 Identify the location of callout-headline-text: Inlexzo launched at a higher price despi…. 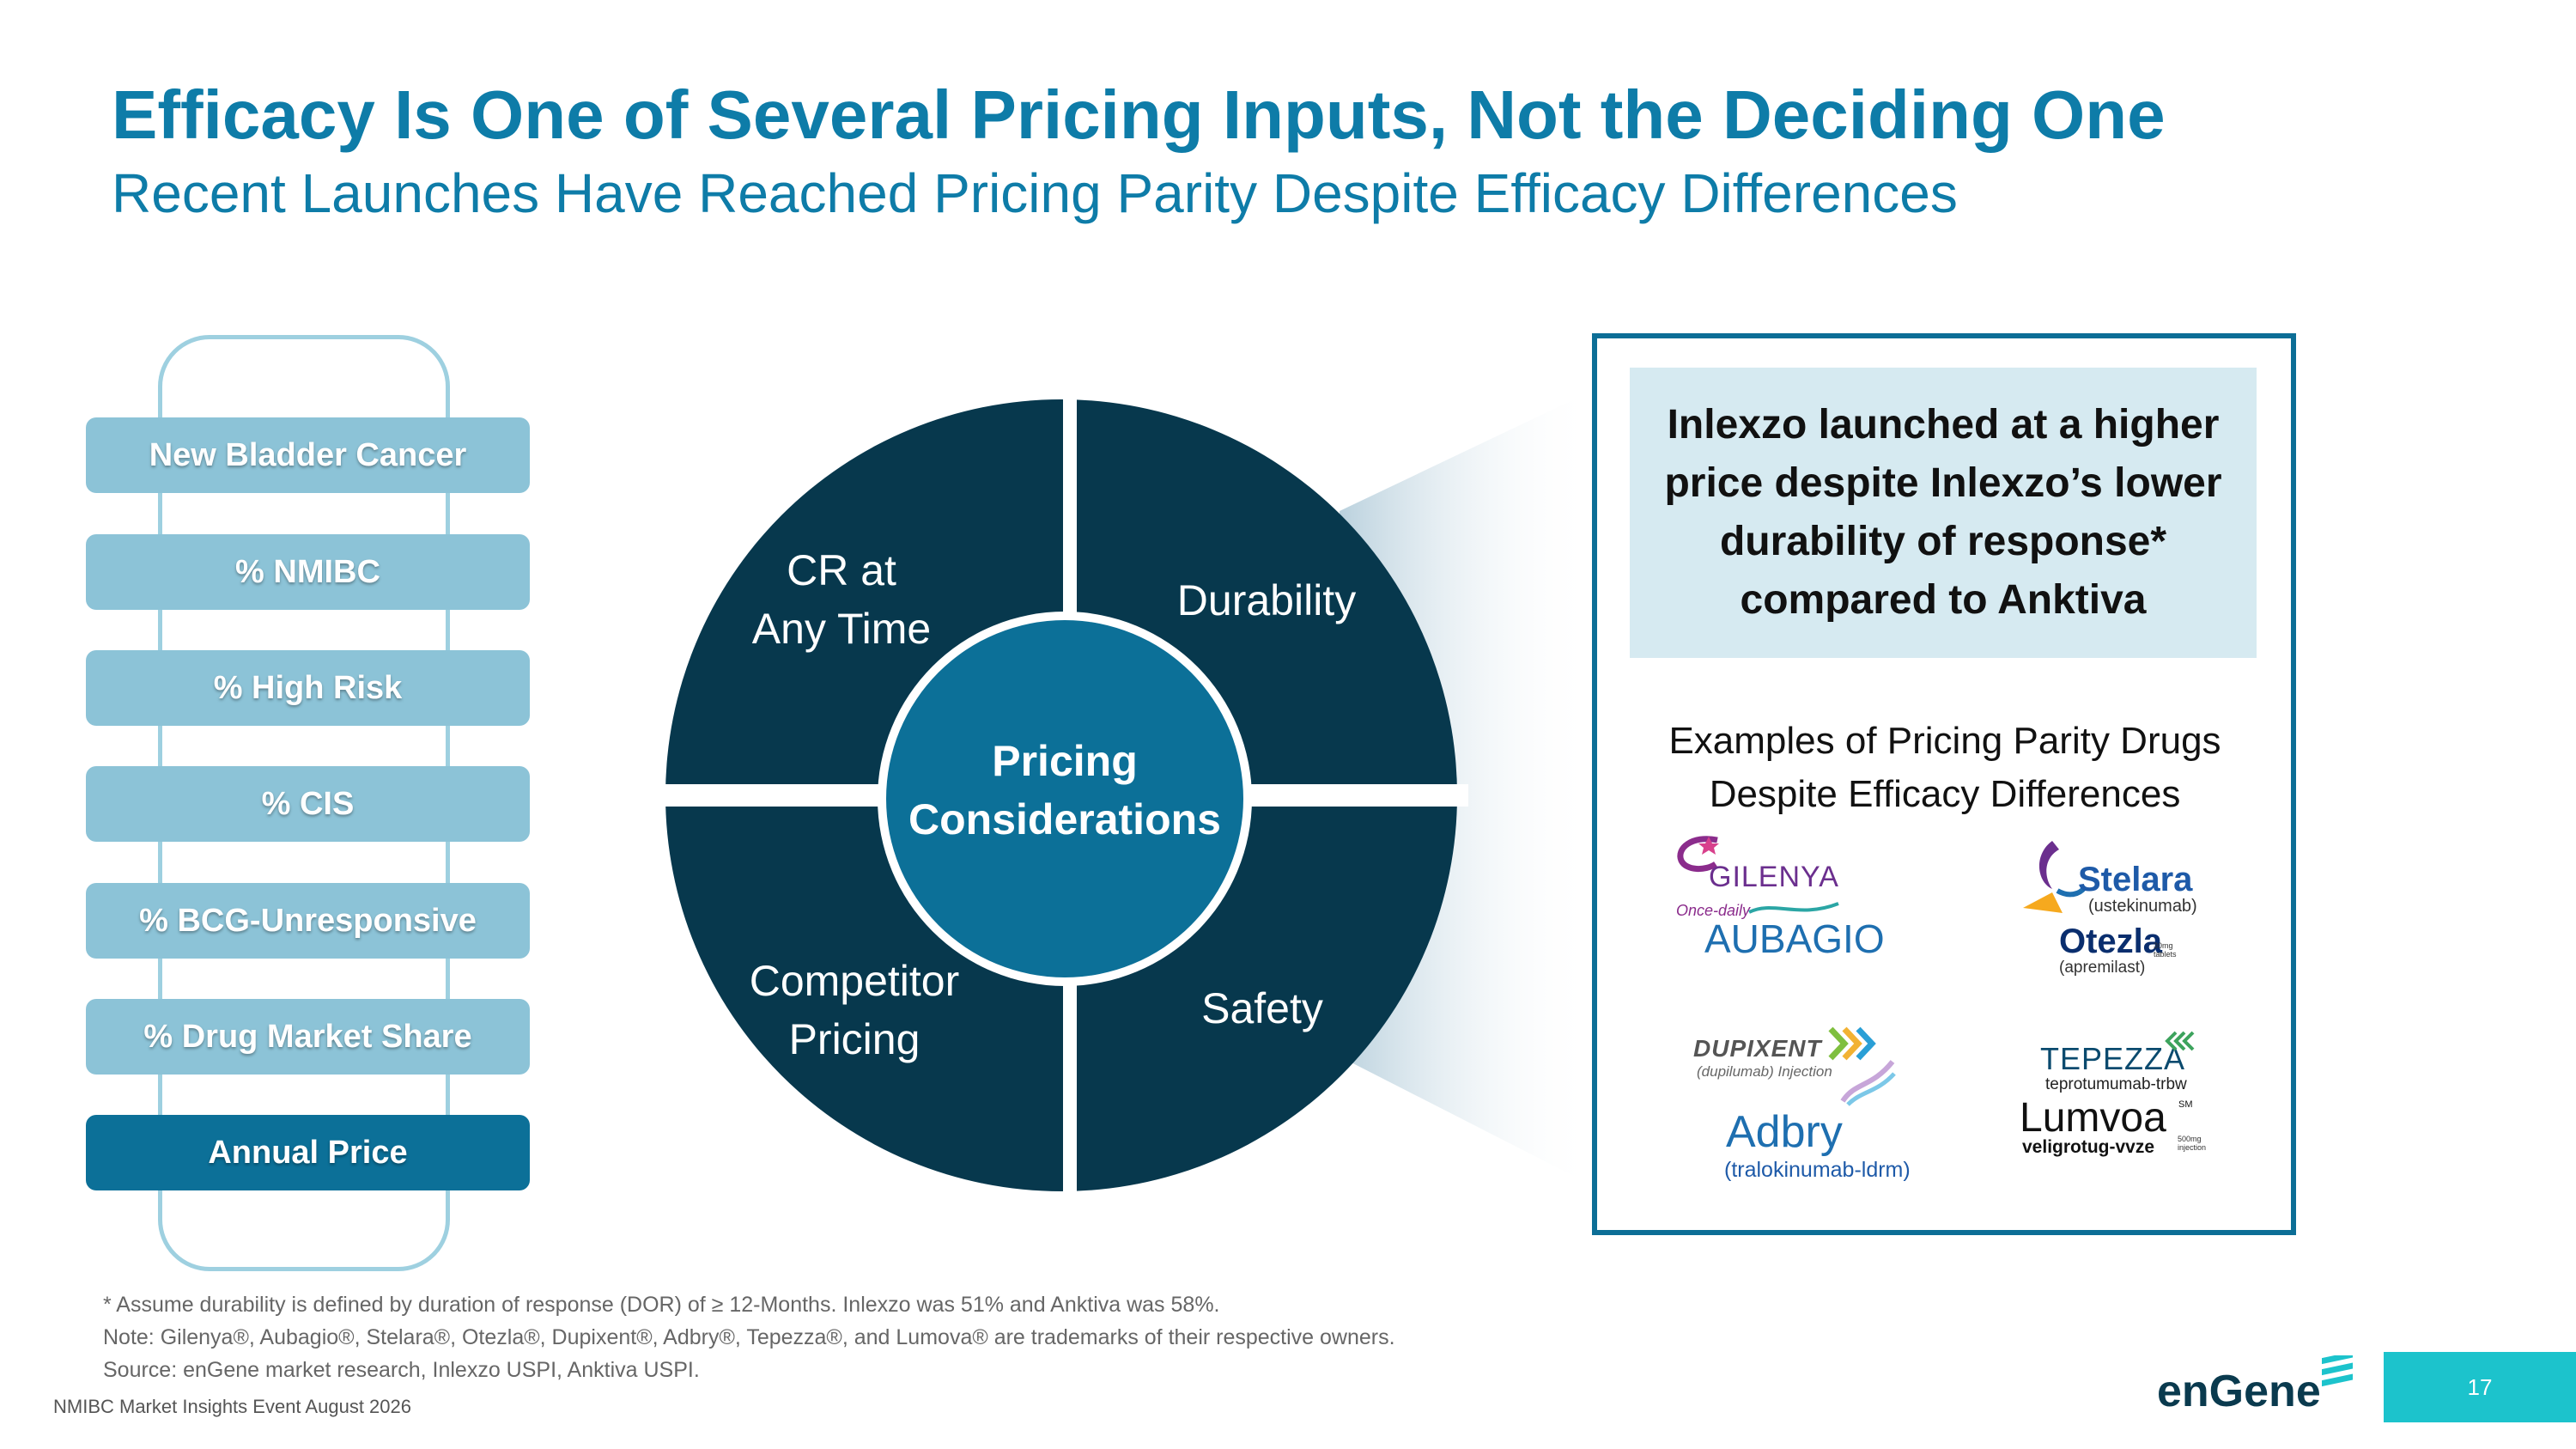
(1943, 512).